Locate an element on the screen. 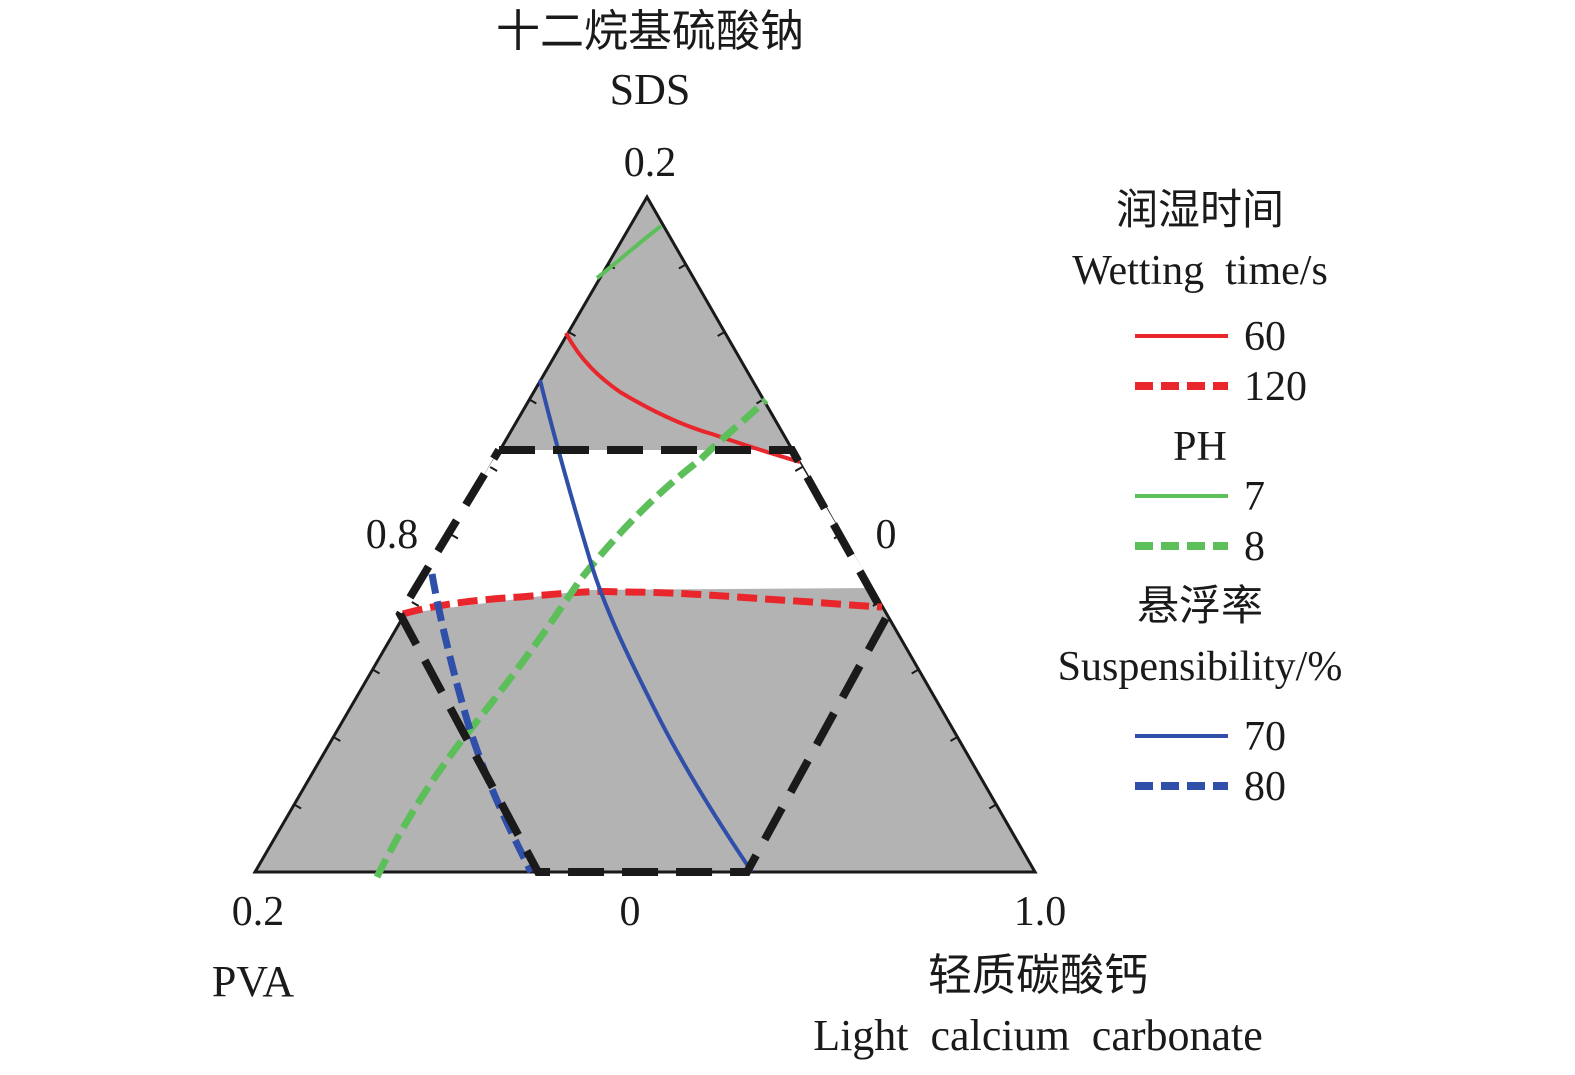 The image size is (1575, 1075). legend-group-0-title-cn: 润湿时间 is located at coordinates (1200, 211).